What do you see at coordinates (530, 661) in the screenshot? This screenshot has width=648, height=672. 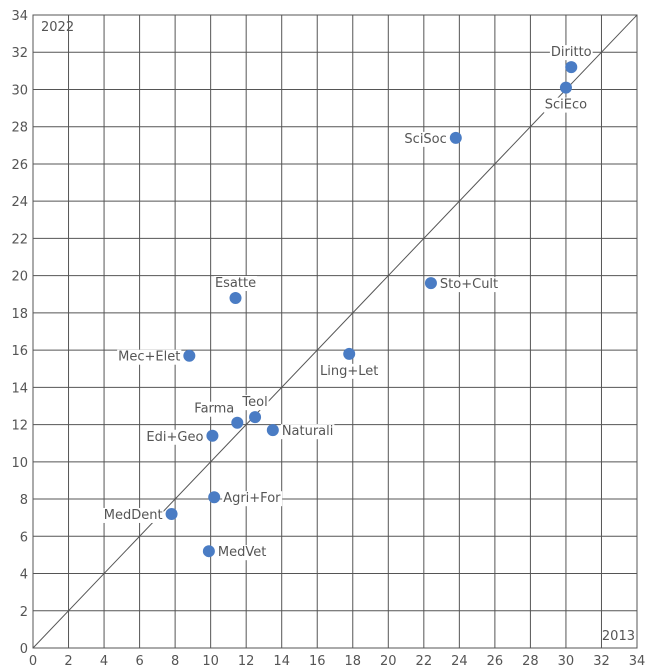 I see `x-tick-label: 28` at bounding box center [530, 661].